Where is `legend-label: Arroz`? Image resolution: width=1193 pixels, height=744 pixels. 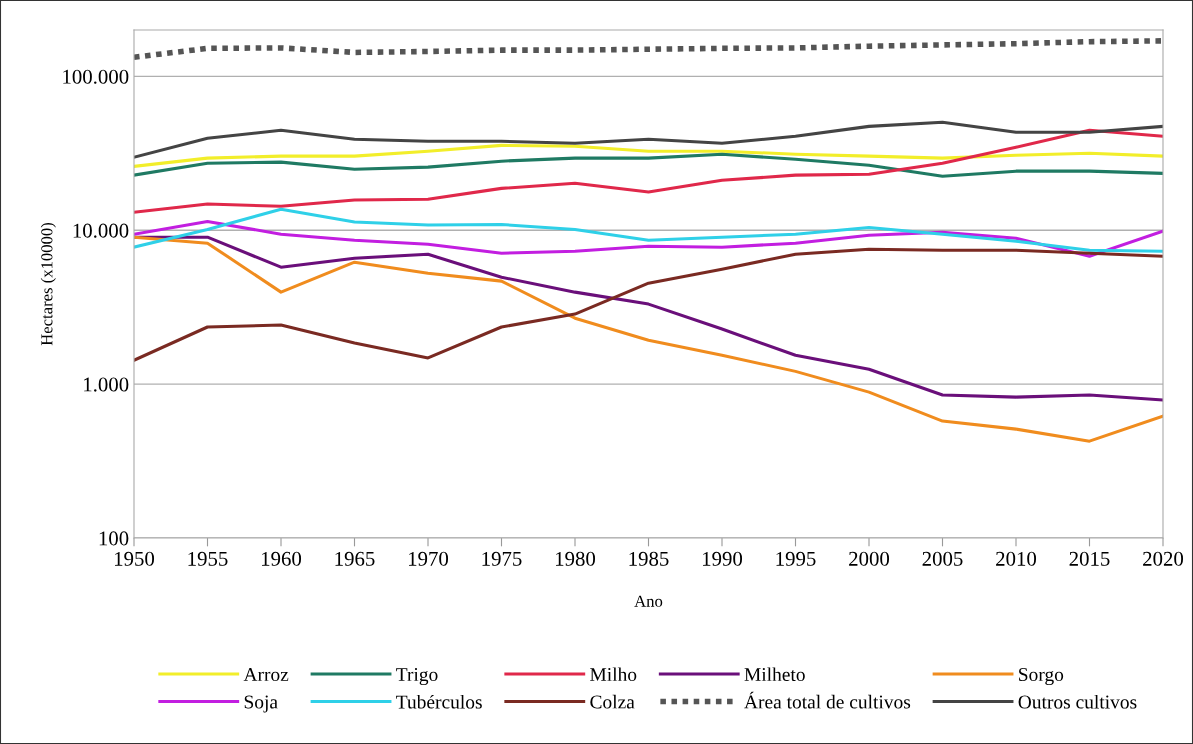 legend-label: Arroz is located at coordinates (266, 675).